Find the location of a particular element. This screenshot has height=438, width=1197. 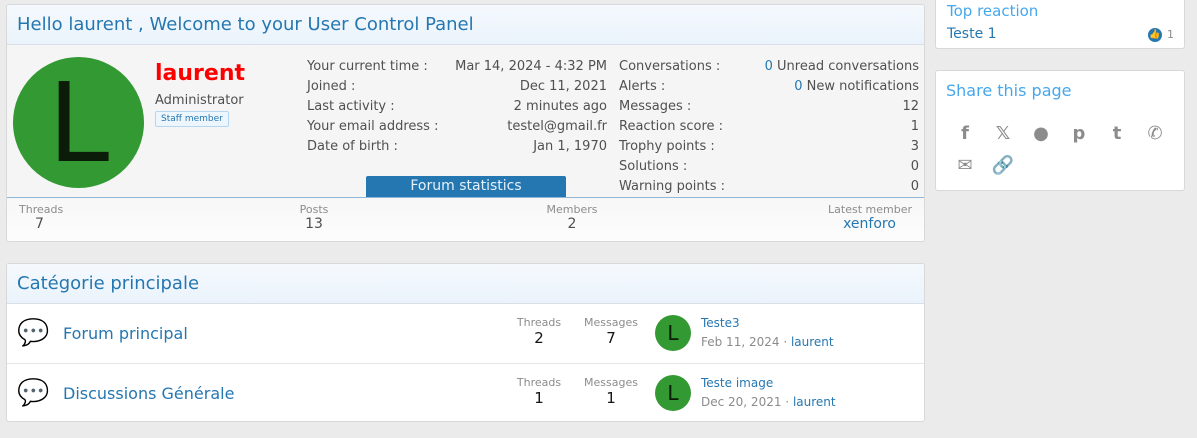

info-value: Jan 1, 1970 is located at coordinates (570, 146).